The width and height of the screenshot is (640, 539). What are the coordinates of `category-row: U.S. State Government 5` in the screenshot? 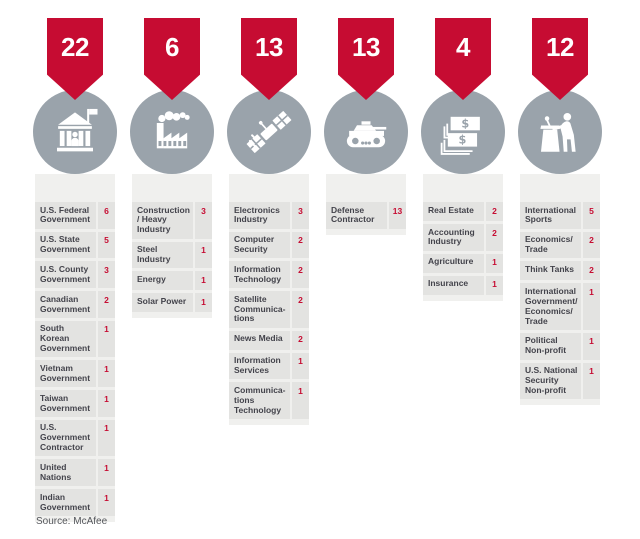 It's located at (75, 245).